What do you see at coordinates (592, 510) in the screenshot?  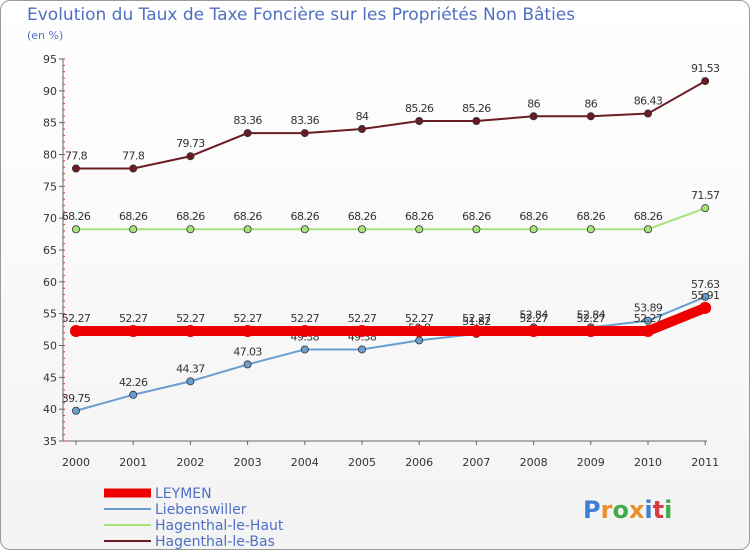 I see `logo-letter: P` at bounding box center [592, 510].